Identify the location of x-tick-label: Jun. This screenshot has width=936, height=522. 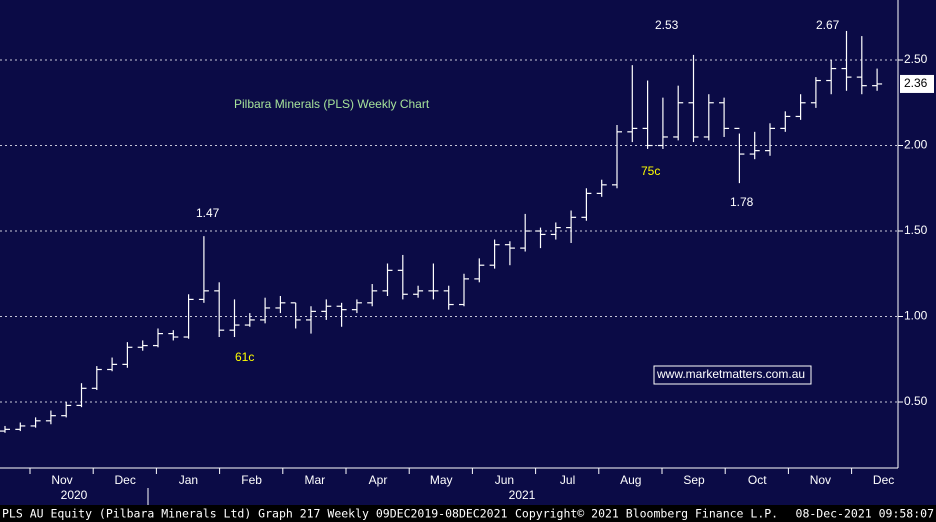
(504, 480).